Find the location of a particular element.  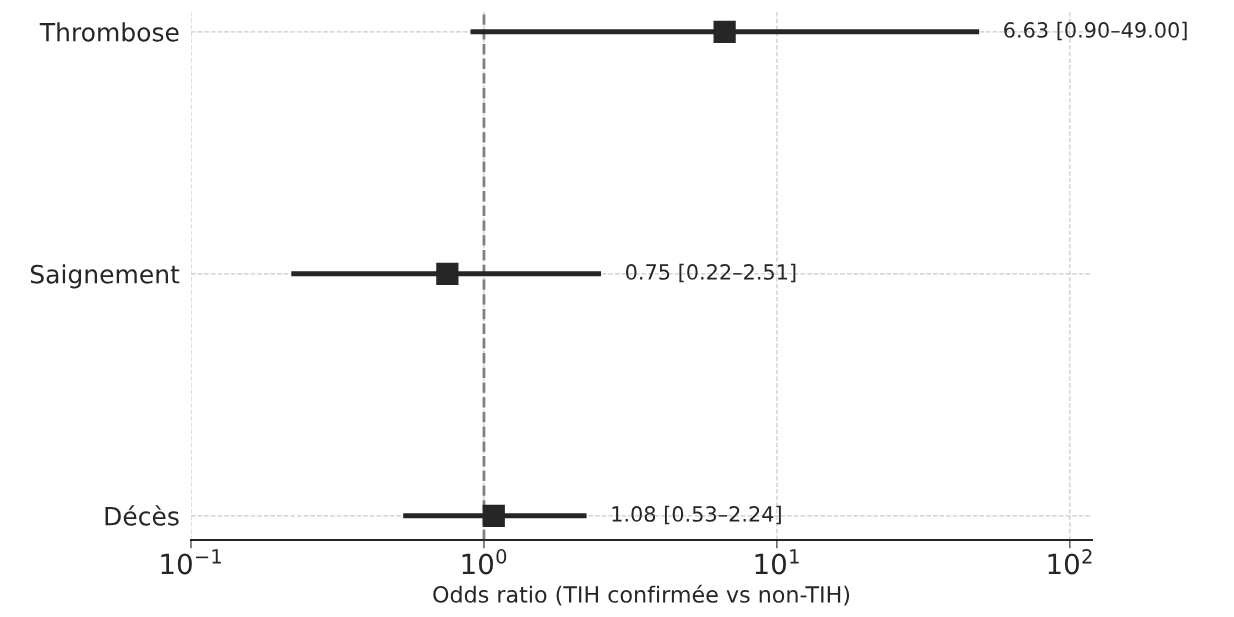

annotation: 0.75 [0.22–2.51] is located at coordinates (711, 273).